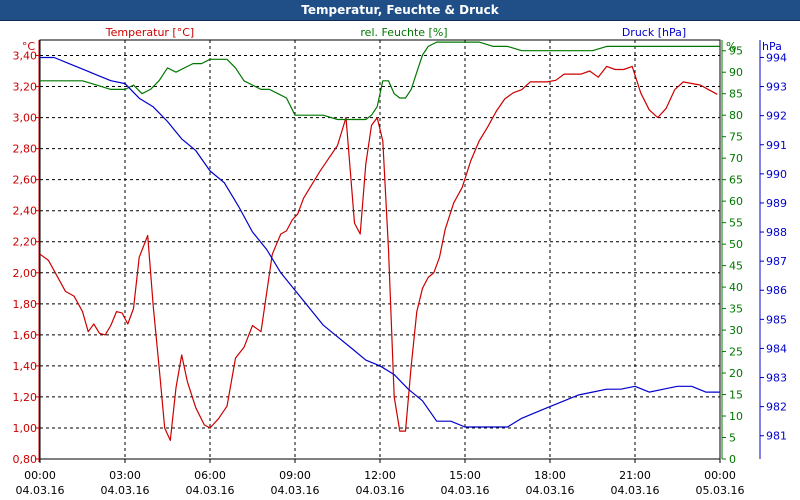 This screenshot has width=800, height=500. What do you see at coordinates (25, 273) in the screenshot?
I see `temperature-tick-label: 2,00` at bounding box center [25, 273].